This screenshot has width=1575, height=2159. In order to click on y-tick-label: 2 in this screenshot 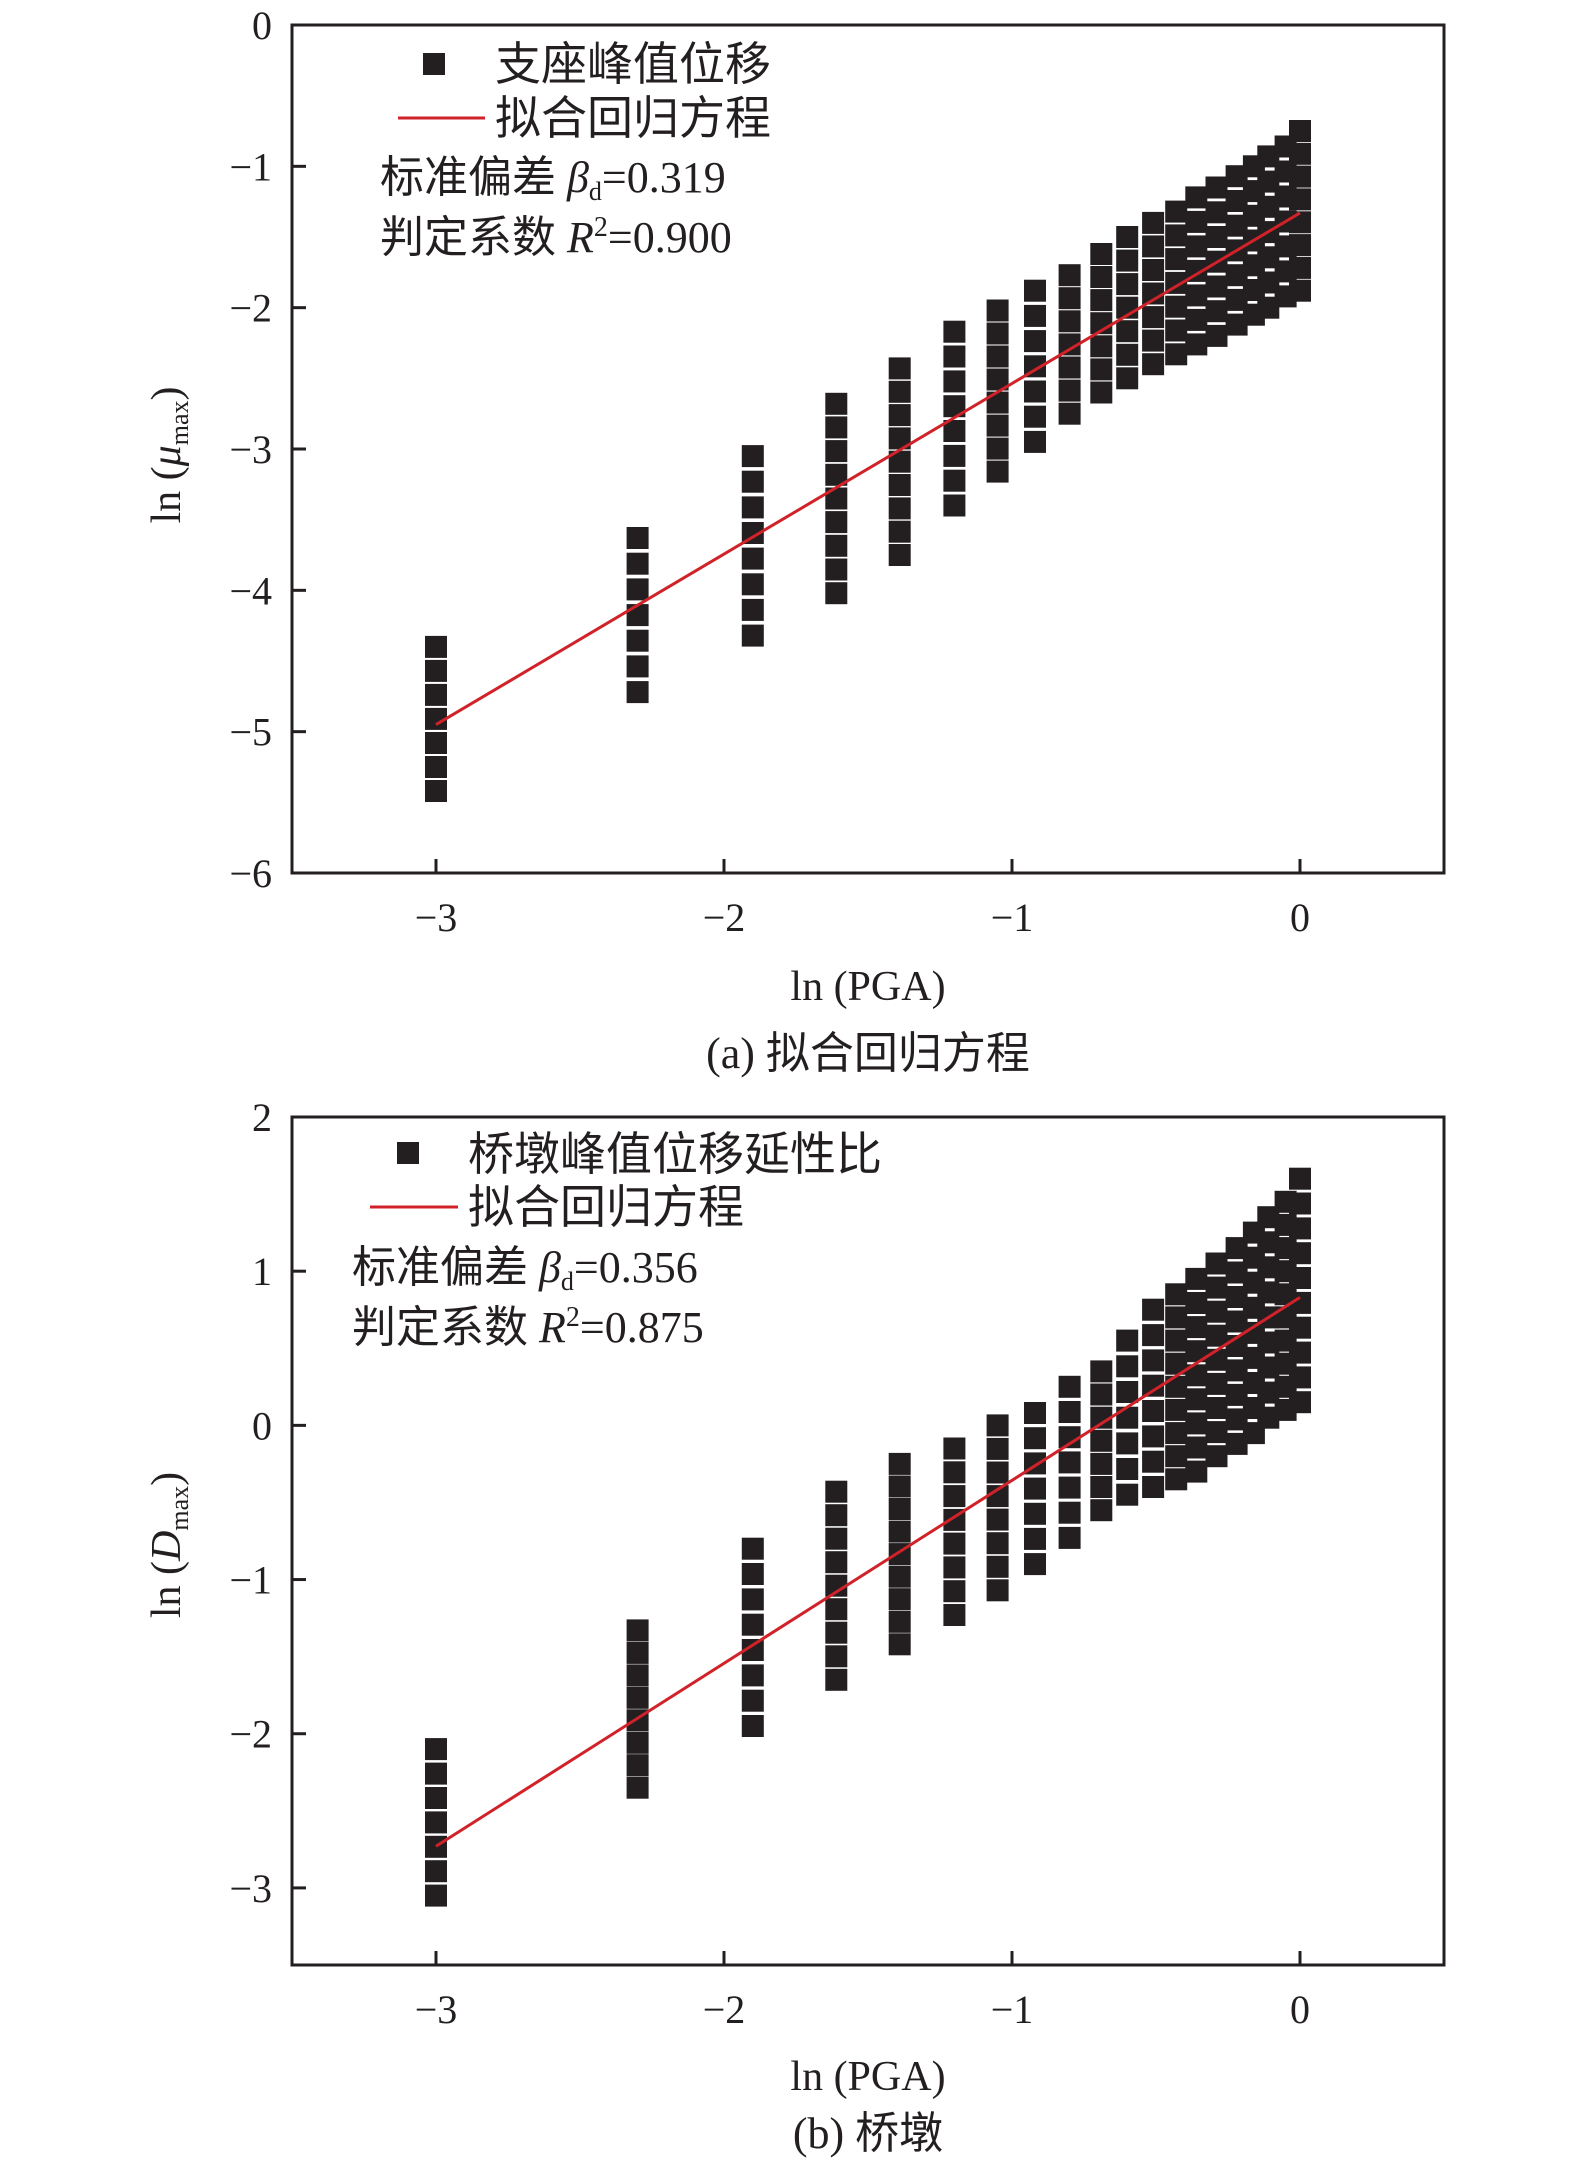, I will do `click(262, 1117)`.